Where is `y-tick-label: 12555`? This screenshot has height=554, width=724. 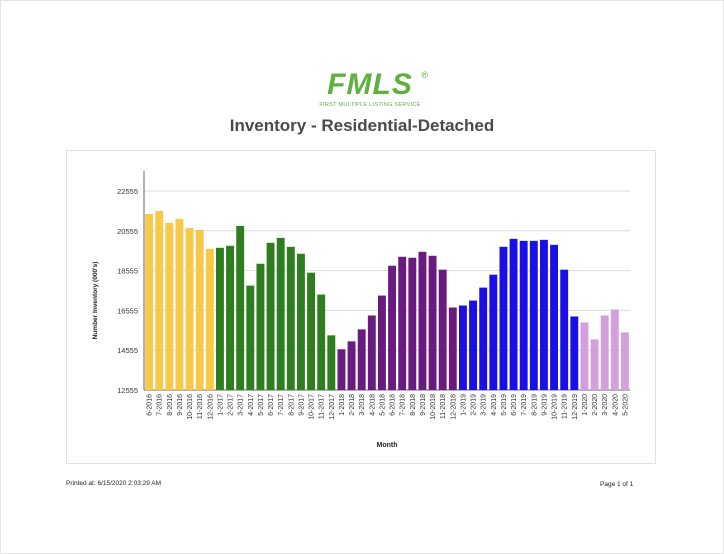
y-tick-label: 12555 is located at coordinates (127, 390).